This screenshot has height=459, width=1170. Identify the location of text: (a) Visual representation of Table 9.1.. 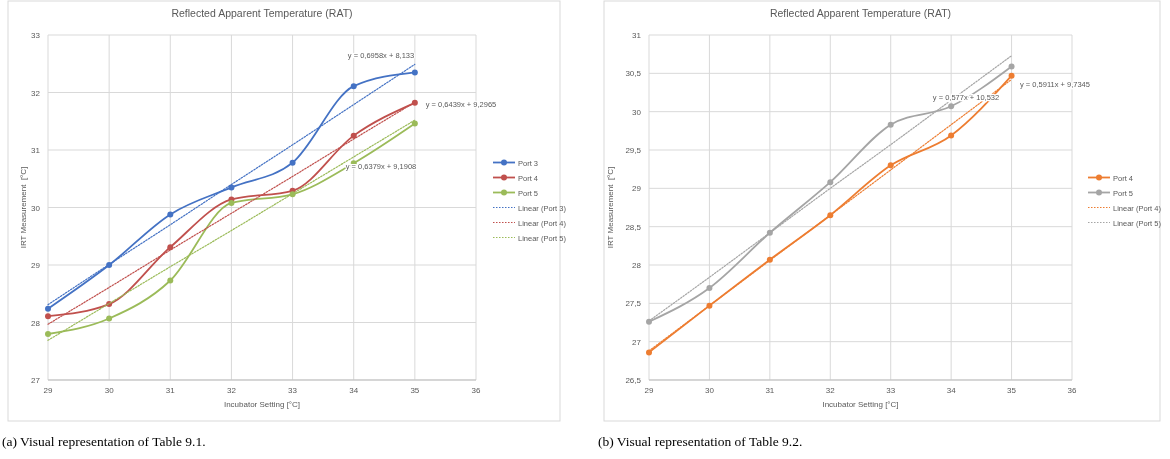
(104, 441).